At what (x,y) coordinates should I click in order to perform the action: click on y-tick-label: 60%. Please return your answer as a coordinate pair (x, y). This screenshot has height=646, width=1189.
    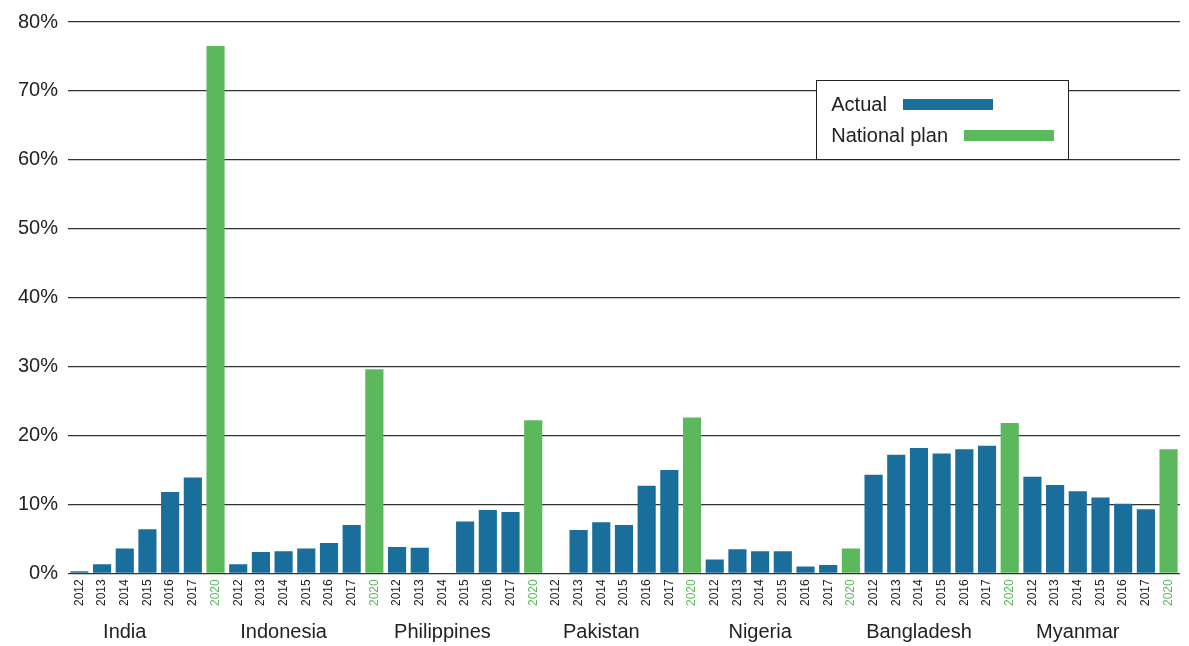
    Looking at the image, I should click on (38, 158).